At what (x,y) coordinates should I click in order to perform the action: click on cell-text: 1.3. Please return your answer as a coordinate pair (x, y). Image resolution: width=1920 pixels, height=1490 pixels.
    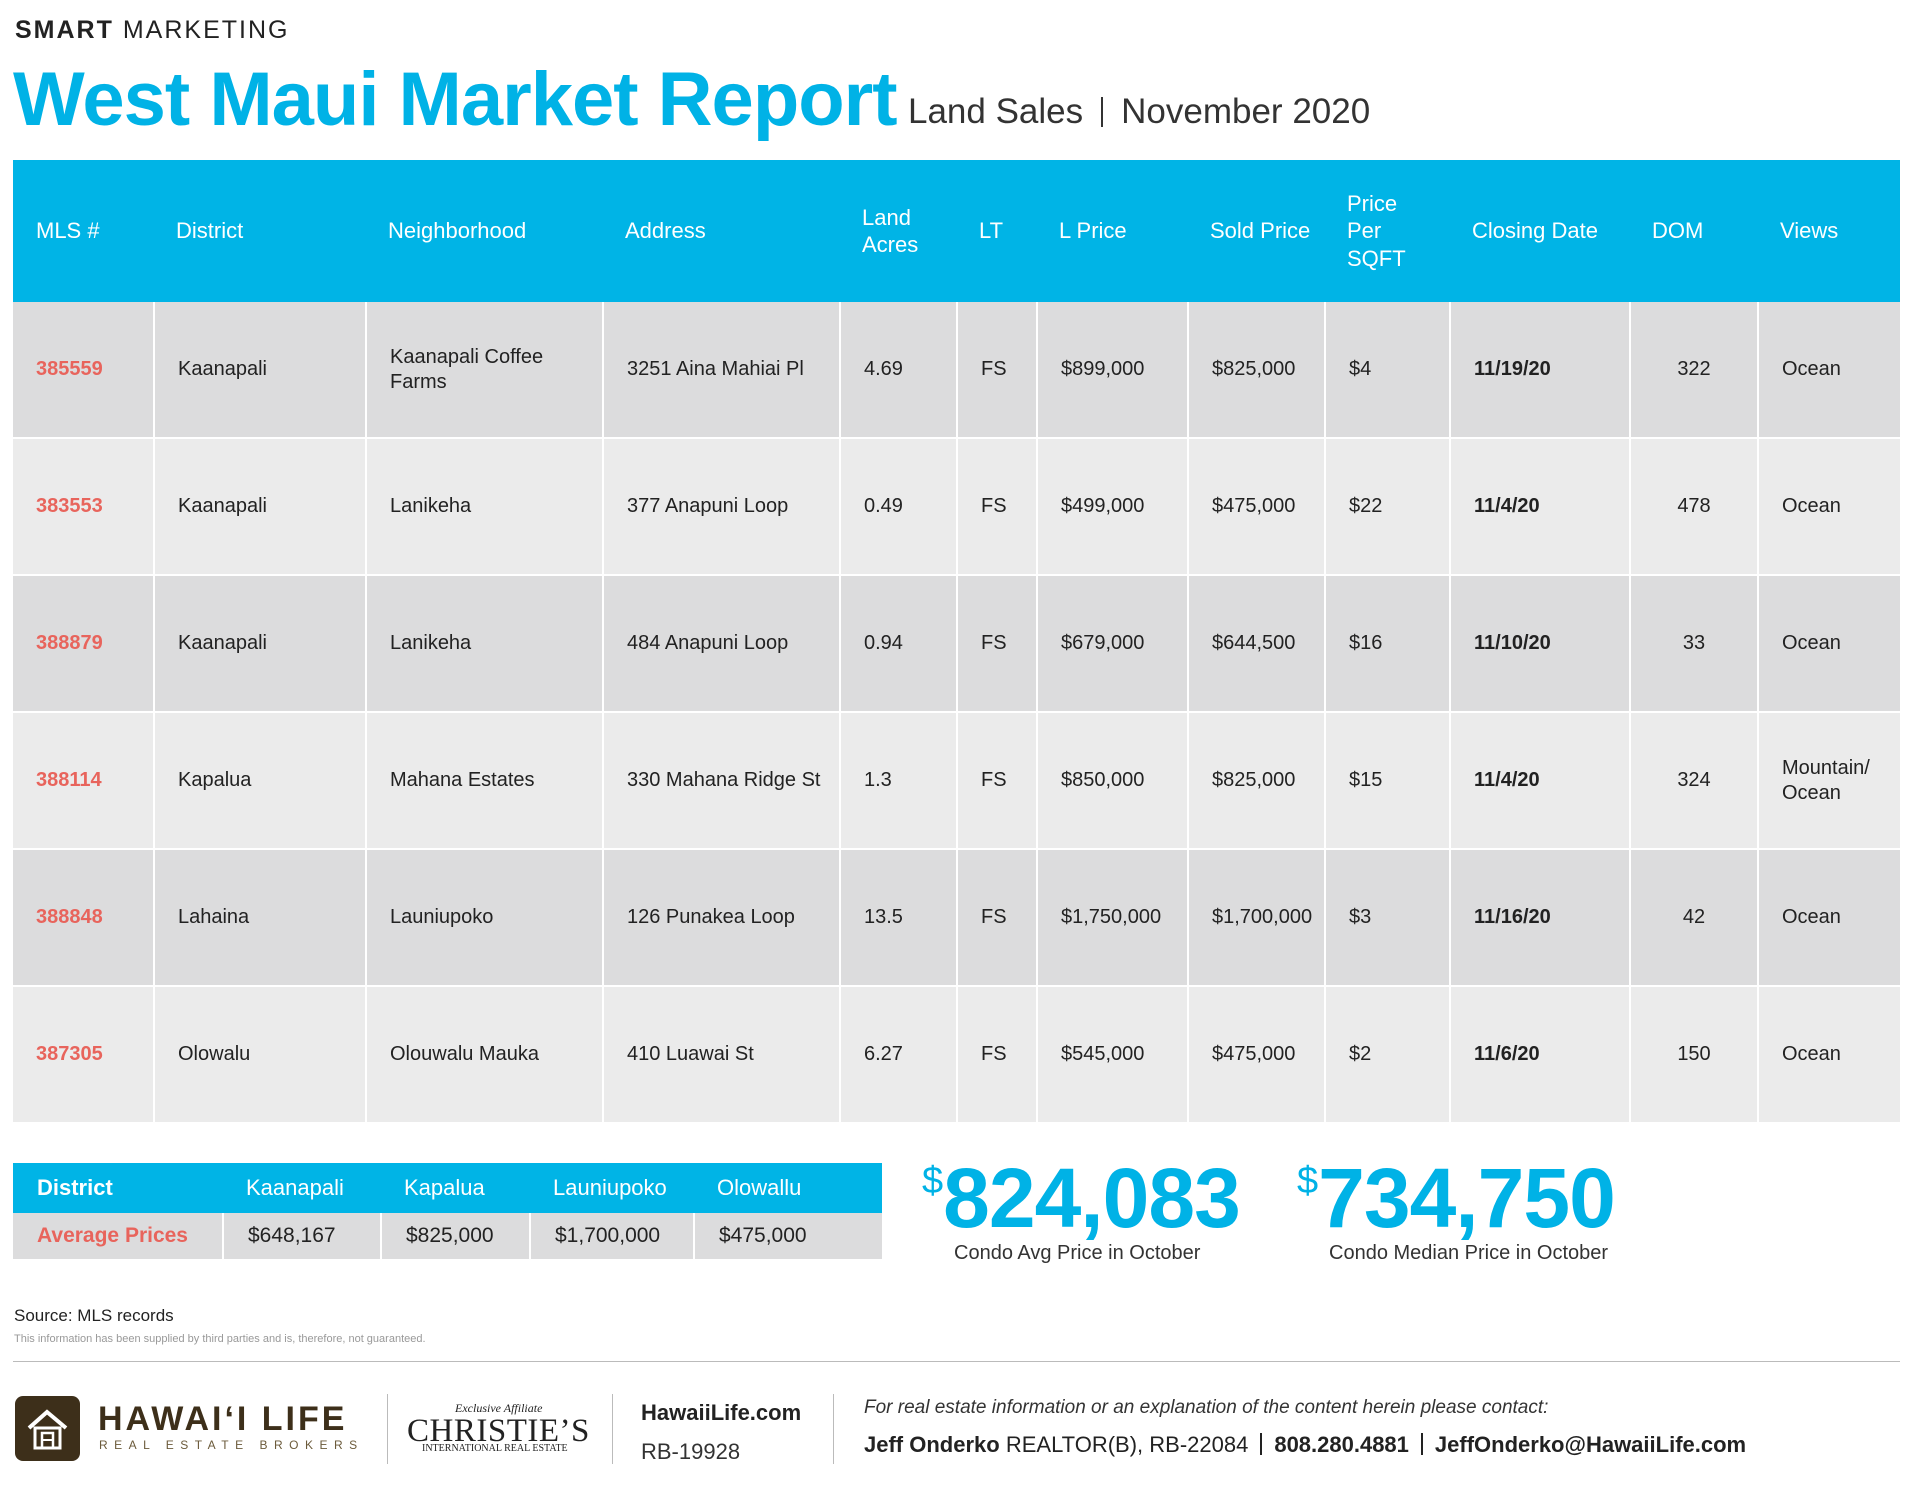
    Looking at the image, I should click on (878, 780).